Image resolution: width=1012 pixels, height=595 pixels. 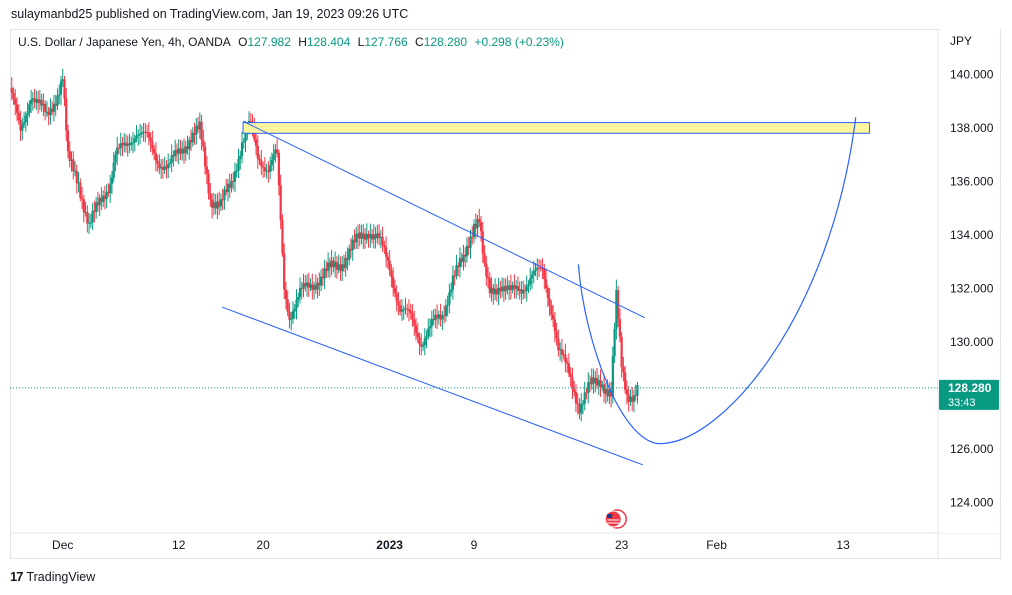 I want to click on footer-brand: 17 TradingView, so click(x=52, y=576).